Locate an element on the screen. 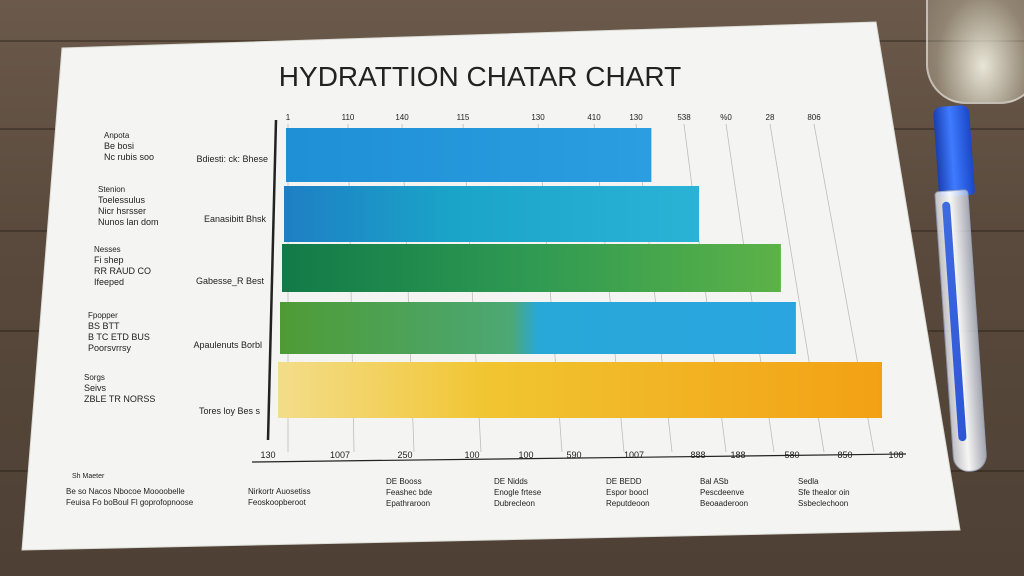 This screenshot has height=576, width=1024. chart-title: HYDRATTION CHATAR CHART is located at coordinates (480, 76).